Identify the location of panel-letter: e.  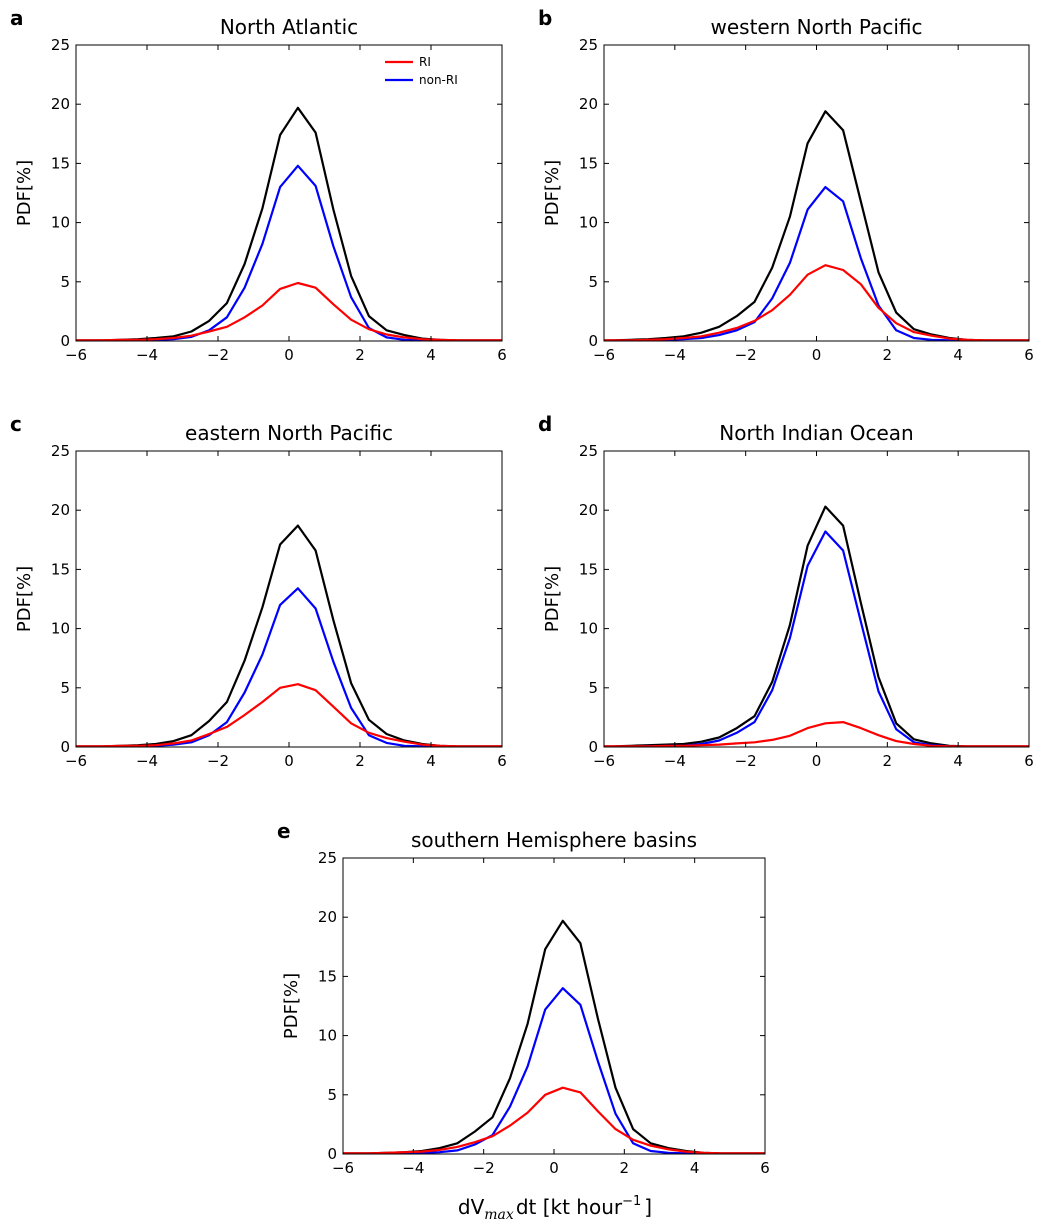
(284, 831).